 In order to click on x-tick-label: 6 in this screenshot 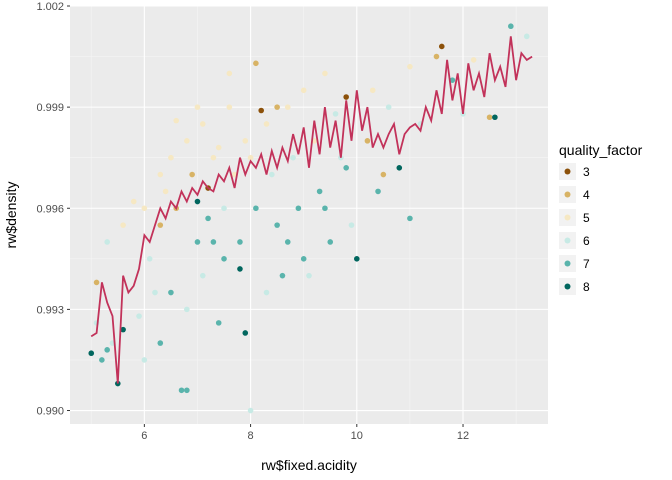, I will do `click(144, 436)`.